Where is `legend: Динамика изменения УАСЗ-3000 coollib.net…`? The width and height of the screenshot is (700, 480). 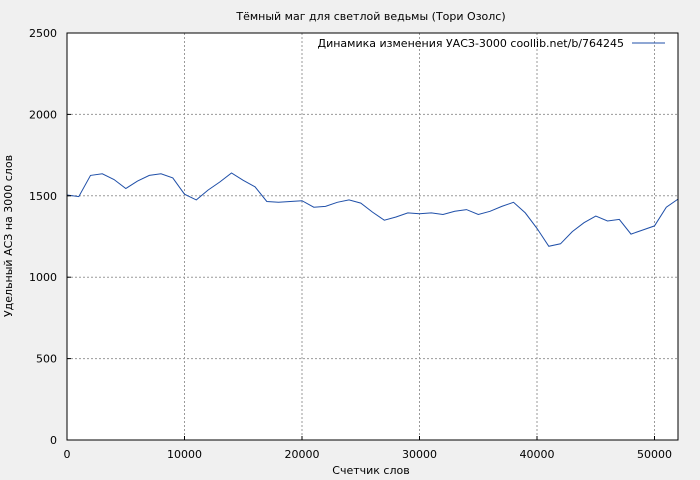
legend: Динамика изменения УАСЗ-3000 coollib.net… is located at coordinates (491, 43).